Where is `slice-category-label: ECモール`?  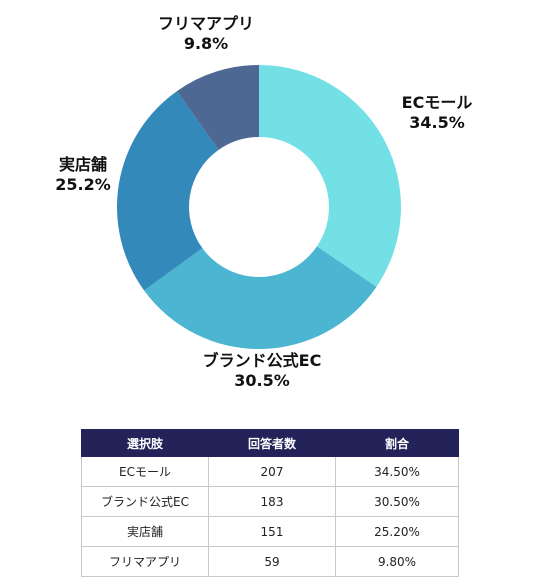 slice-category-label: ECモール is located at coordinates (437, 102).